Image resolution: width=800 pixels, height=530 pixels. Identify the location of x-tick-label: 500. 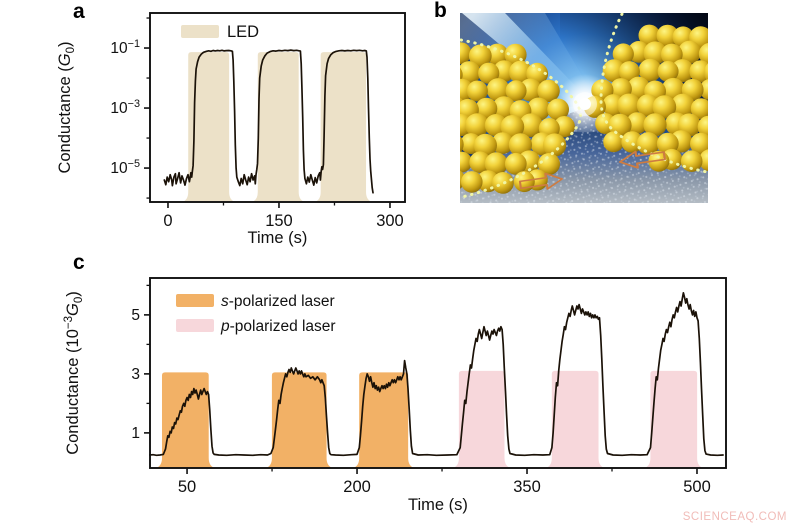
(697, 487).